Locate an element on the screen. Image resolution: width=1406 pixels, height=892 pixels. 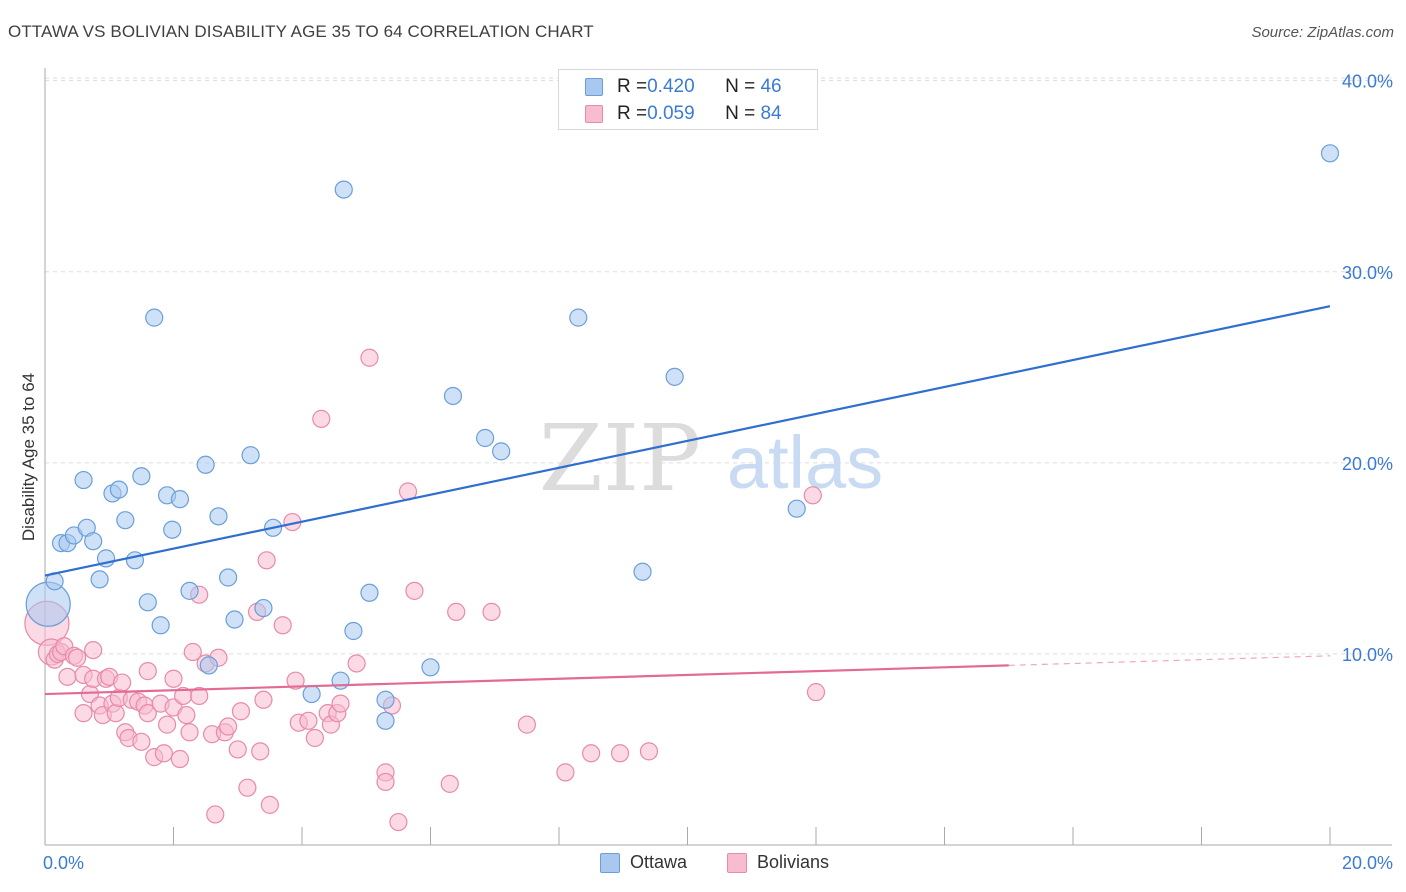
bolivians-trend-line is located at coordinates (526, 680).